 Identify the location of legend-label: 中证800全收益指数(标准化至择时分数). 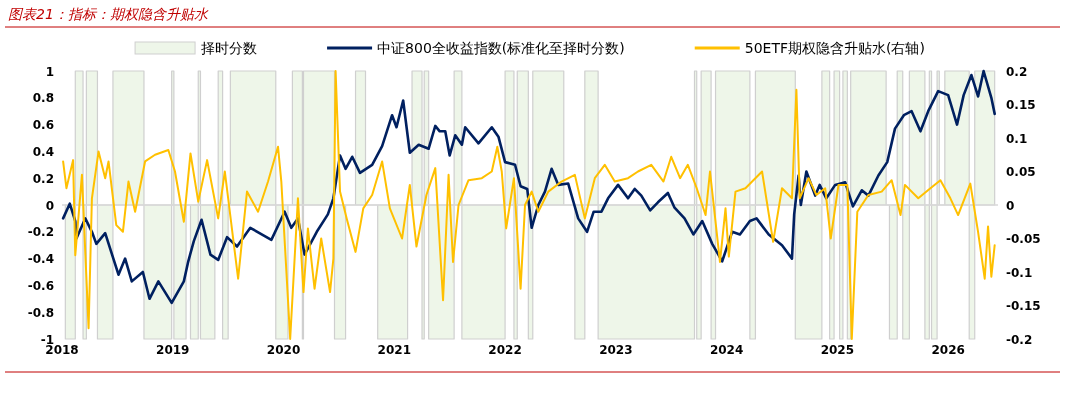
(501, 48).